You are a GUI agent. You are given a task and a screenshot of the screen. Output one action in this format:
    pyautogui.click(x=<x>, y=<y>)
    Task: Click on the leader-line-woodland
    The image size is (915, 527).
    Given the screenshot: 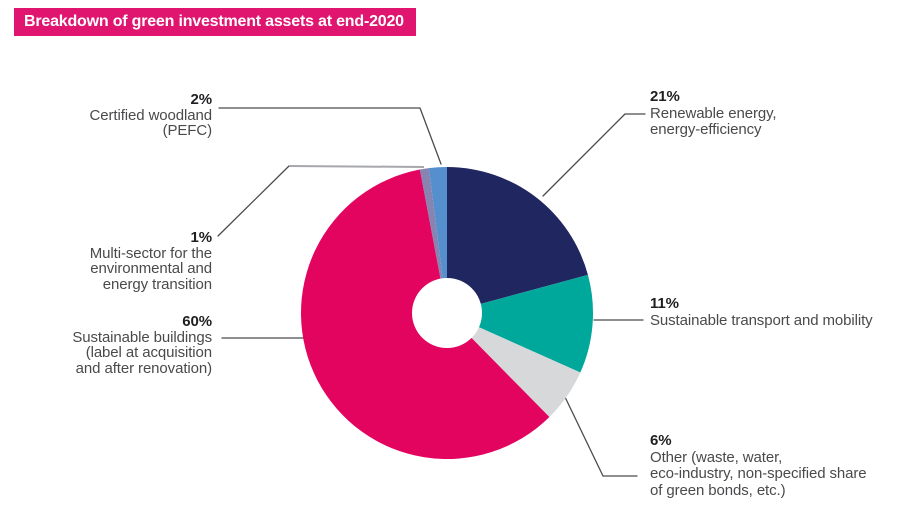 What is the action you would take?
    pyautogui.click(x=330, y=136)
    